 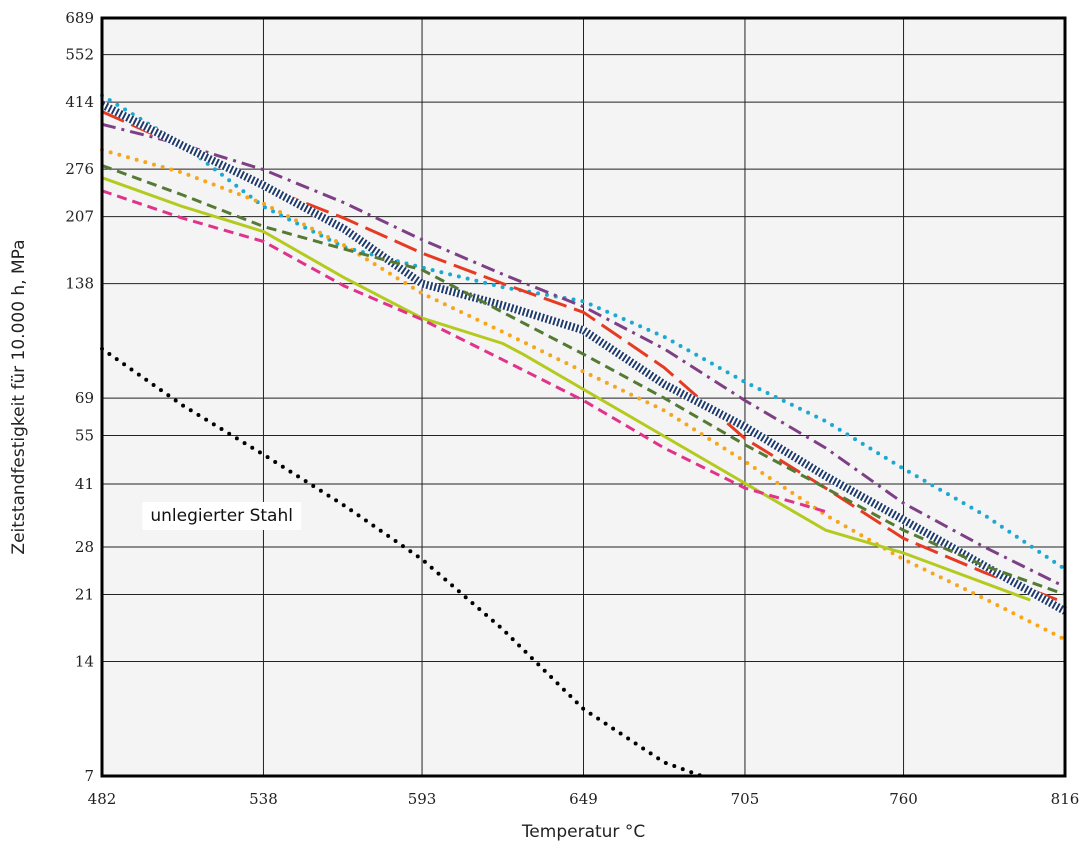 I want to click on x-tick-label: 482, so click(x=102, y=799).